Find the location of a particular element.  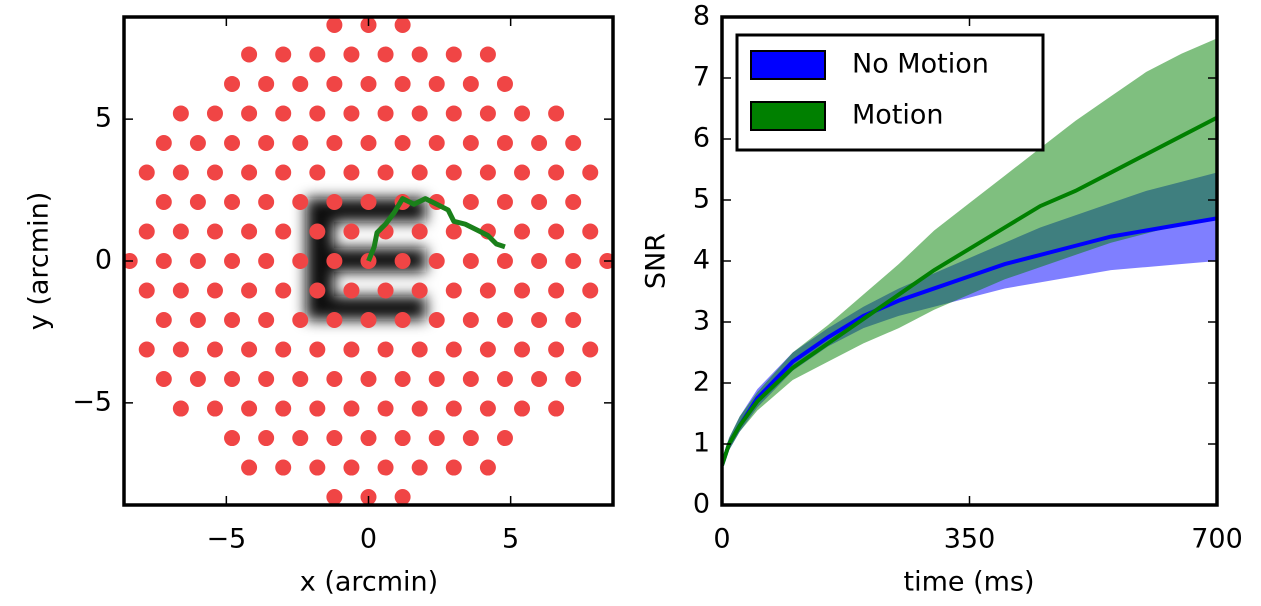

x-axis-label: time (ms) is located at coordinates (968, 582).